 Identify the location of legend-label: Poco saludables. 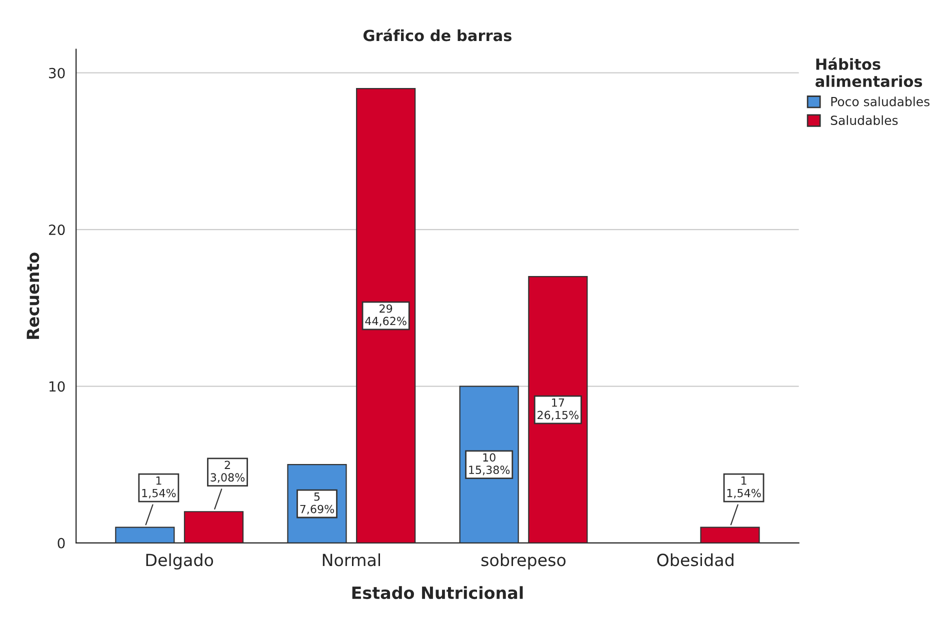
(880, 101).